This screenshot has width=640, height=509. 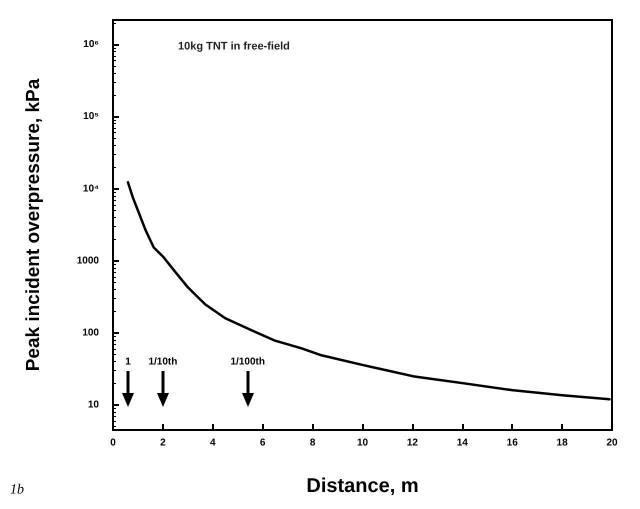 I want to click on x-tick-label: 14, so click(x=462, y=443).